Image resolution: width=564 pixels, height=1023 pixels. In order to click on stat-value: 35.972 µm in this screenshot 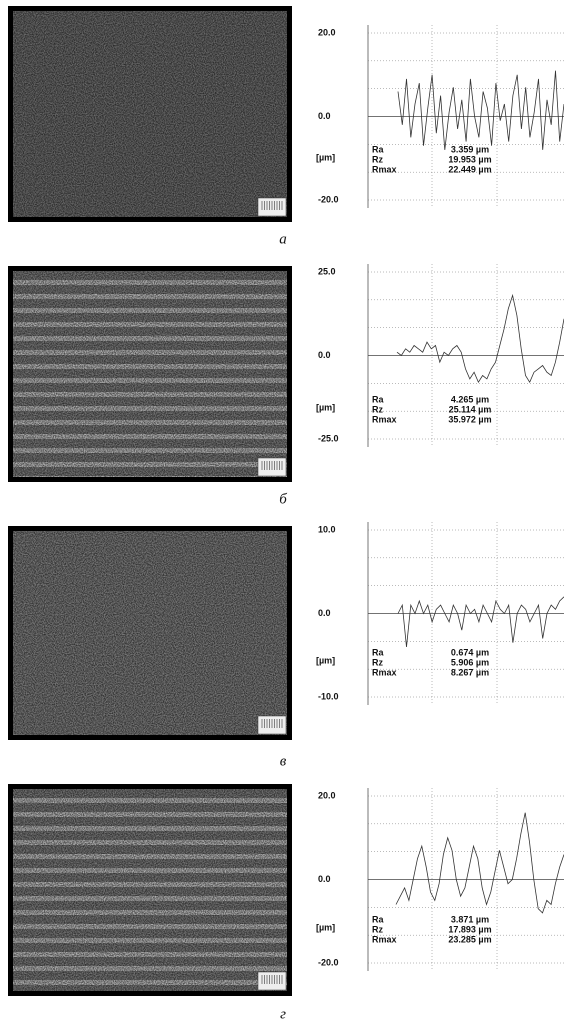, I will do `click(469, 419)`.